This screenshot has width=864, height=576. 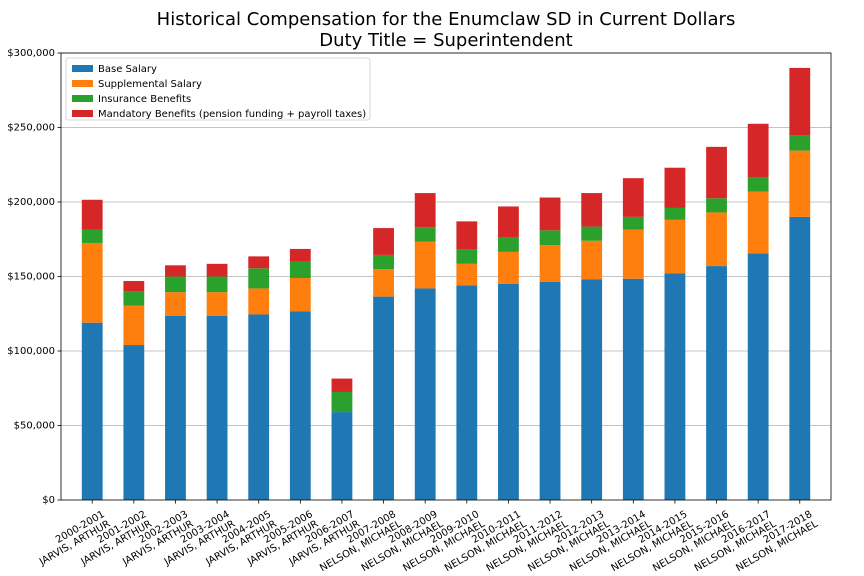 What do you see at coordinates (144, 99) in the screenshot?
I see `legend-entry: Insurance Benefits` at bounding box center [144, 99].